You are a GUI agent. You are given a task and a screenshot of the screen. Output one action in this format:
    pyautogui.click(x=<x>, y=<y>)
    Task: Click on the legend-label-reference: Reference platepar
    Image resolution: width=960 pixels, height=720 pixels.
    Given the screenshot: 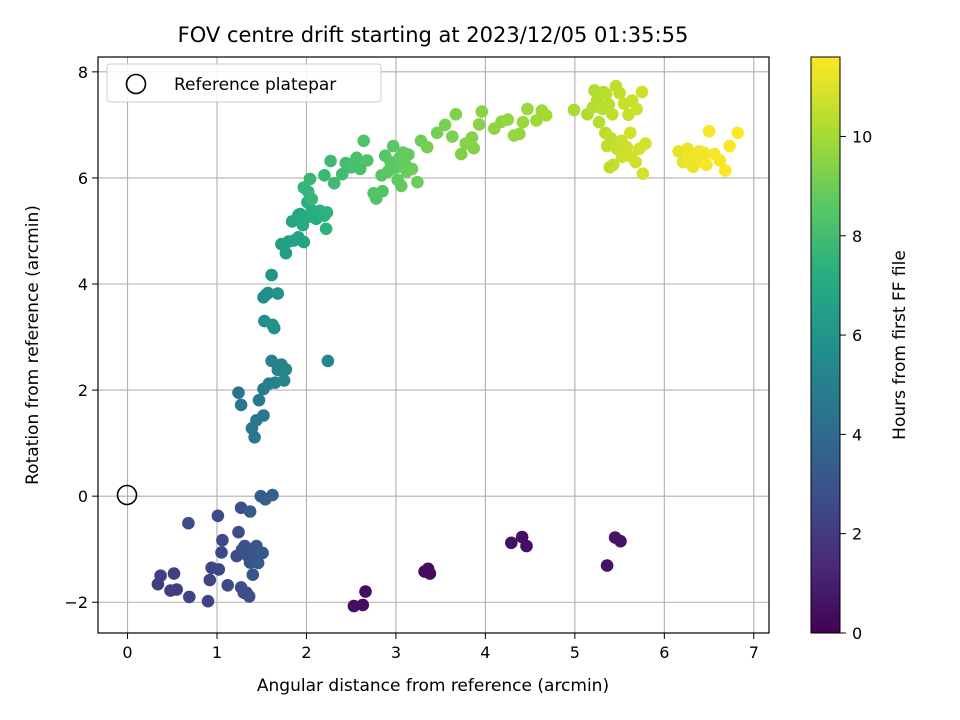 What is the action you would take?
    pyautogui.click(x=255, y=85)
    